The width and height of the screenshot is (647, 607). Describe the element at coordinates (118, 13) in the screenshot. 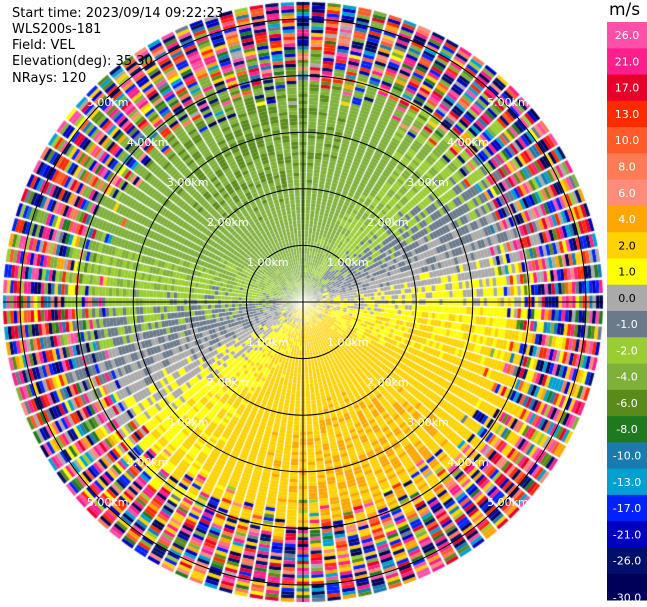

I see `start-time-label: Start time: 2023/09/14 09:22:23` at that location.